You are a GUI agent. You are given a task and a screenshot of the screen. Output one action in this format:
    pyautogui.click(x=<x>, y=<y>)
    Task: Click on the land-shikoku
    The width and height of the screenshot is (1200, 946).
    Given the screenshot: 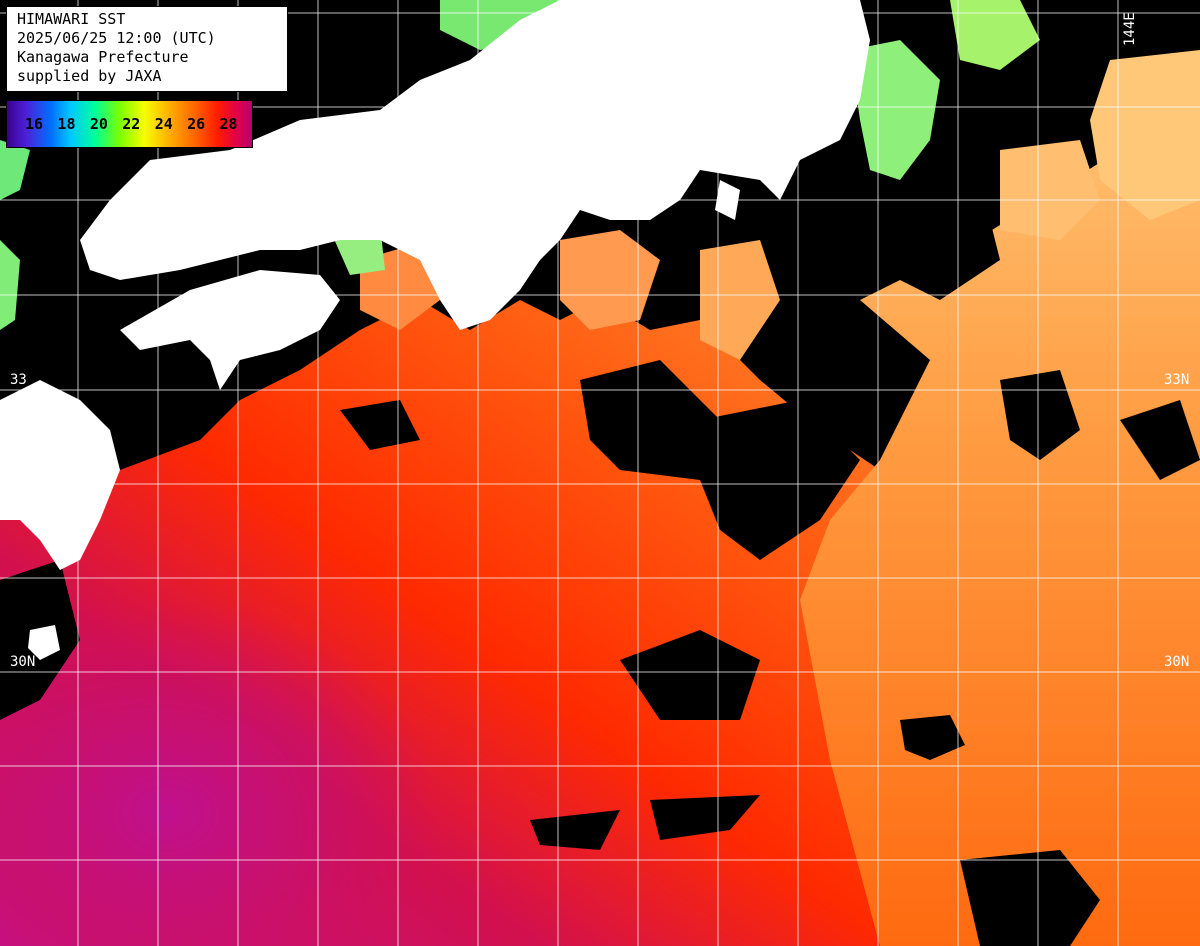 What is the action you would take?
    pyautogui.click(x=230, y=330)
    